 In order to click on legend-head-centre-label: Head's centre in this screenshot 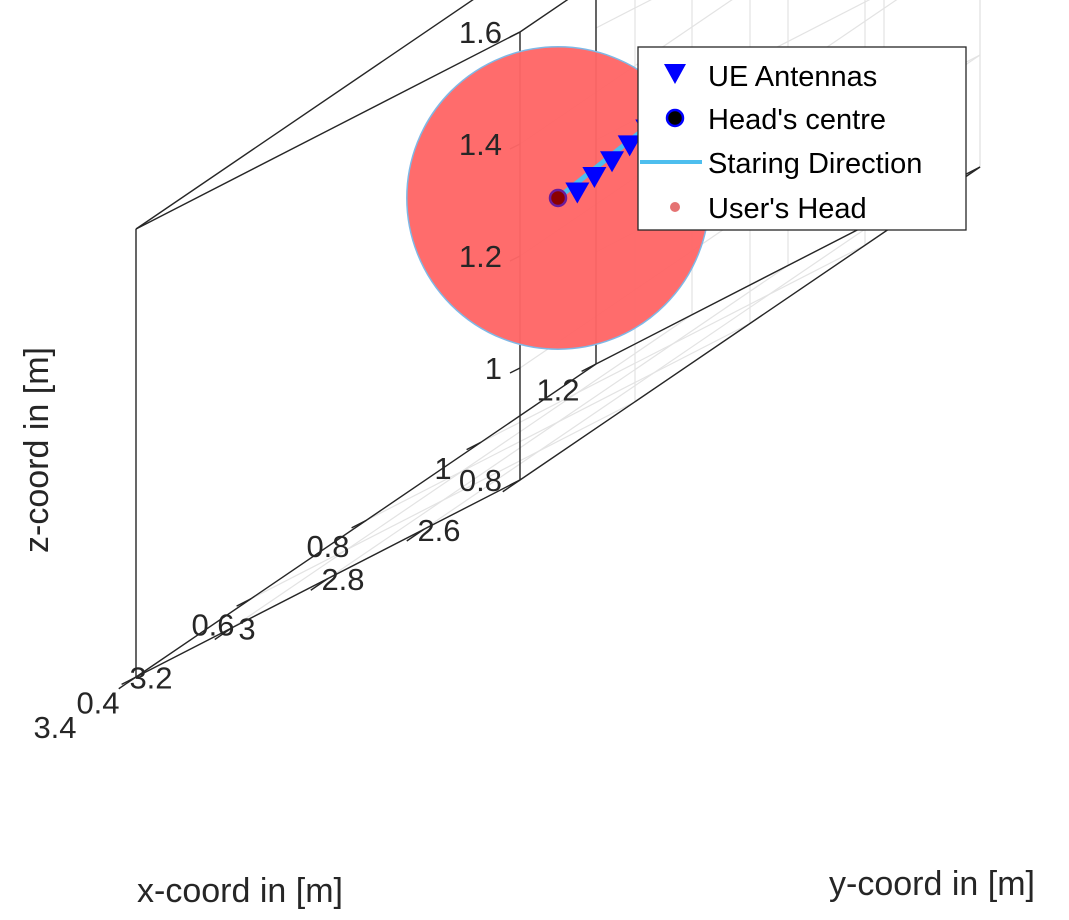, I will do `click(797, 120)`.